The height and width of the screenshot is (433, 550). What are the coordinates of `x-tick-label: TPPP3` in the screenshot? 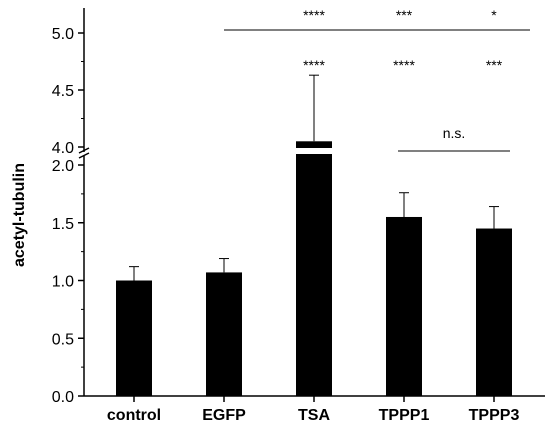 It's located at (494, 415).